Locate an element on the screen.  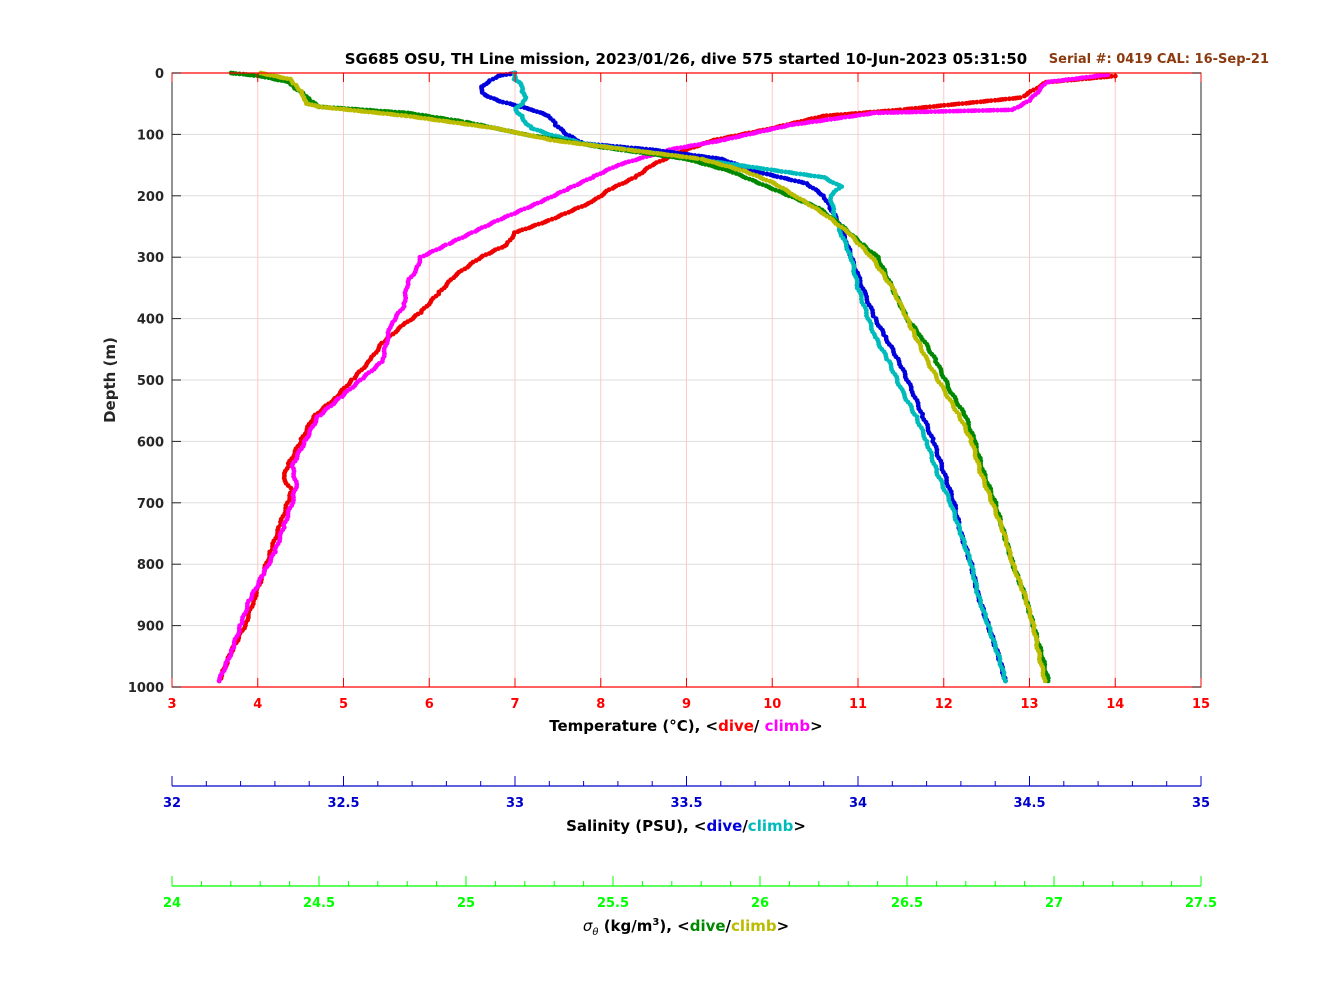
y-tick-label: 600 is located at coordinates (150, 442).